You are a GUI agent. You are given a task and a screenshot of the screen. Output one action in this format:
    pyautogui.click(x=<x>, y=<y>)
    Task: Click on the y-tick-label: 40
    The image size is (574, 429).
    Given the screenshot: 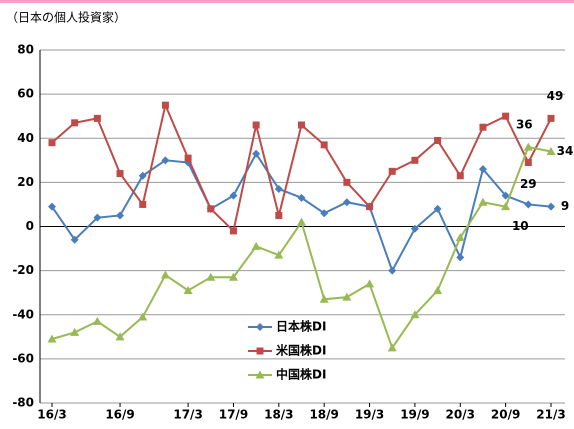 What is the action you would take?
    pyautogui.click(x=25, y=138)
    